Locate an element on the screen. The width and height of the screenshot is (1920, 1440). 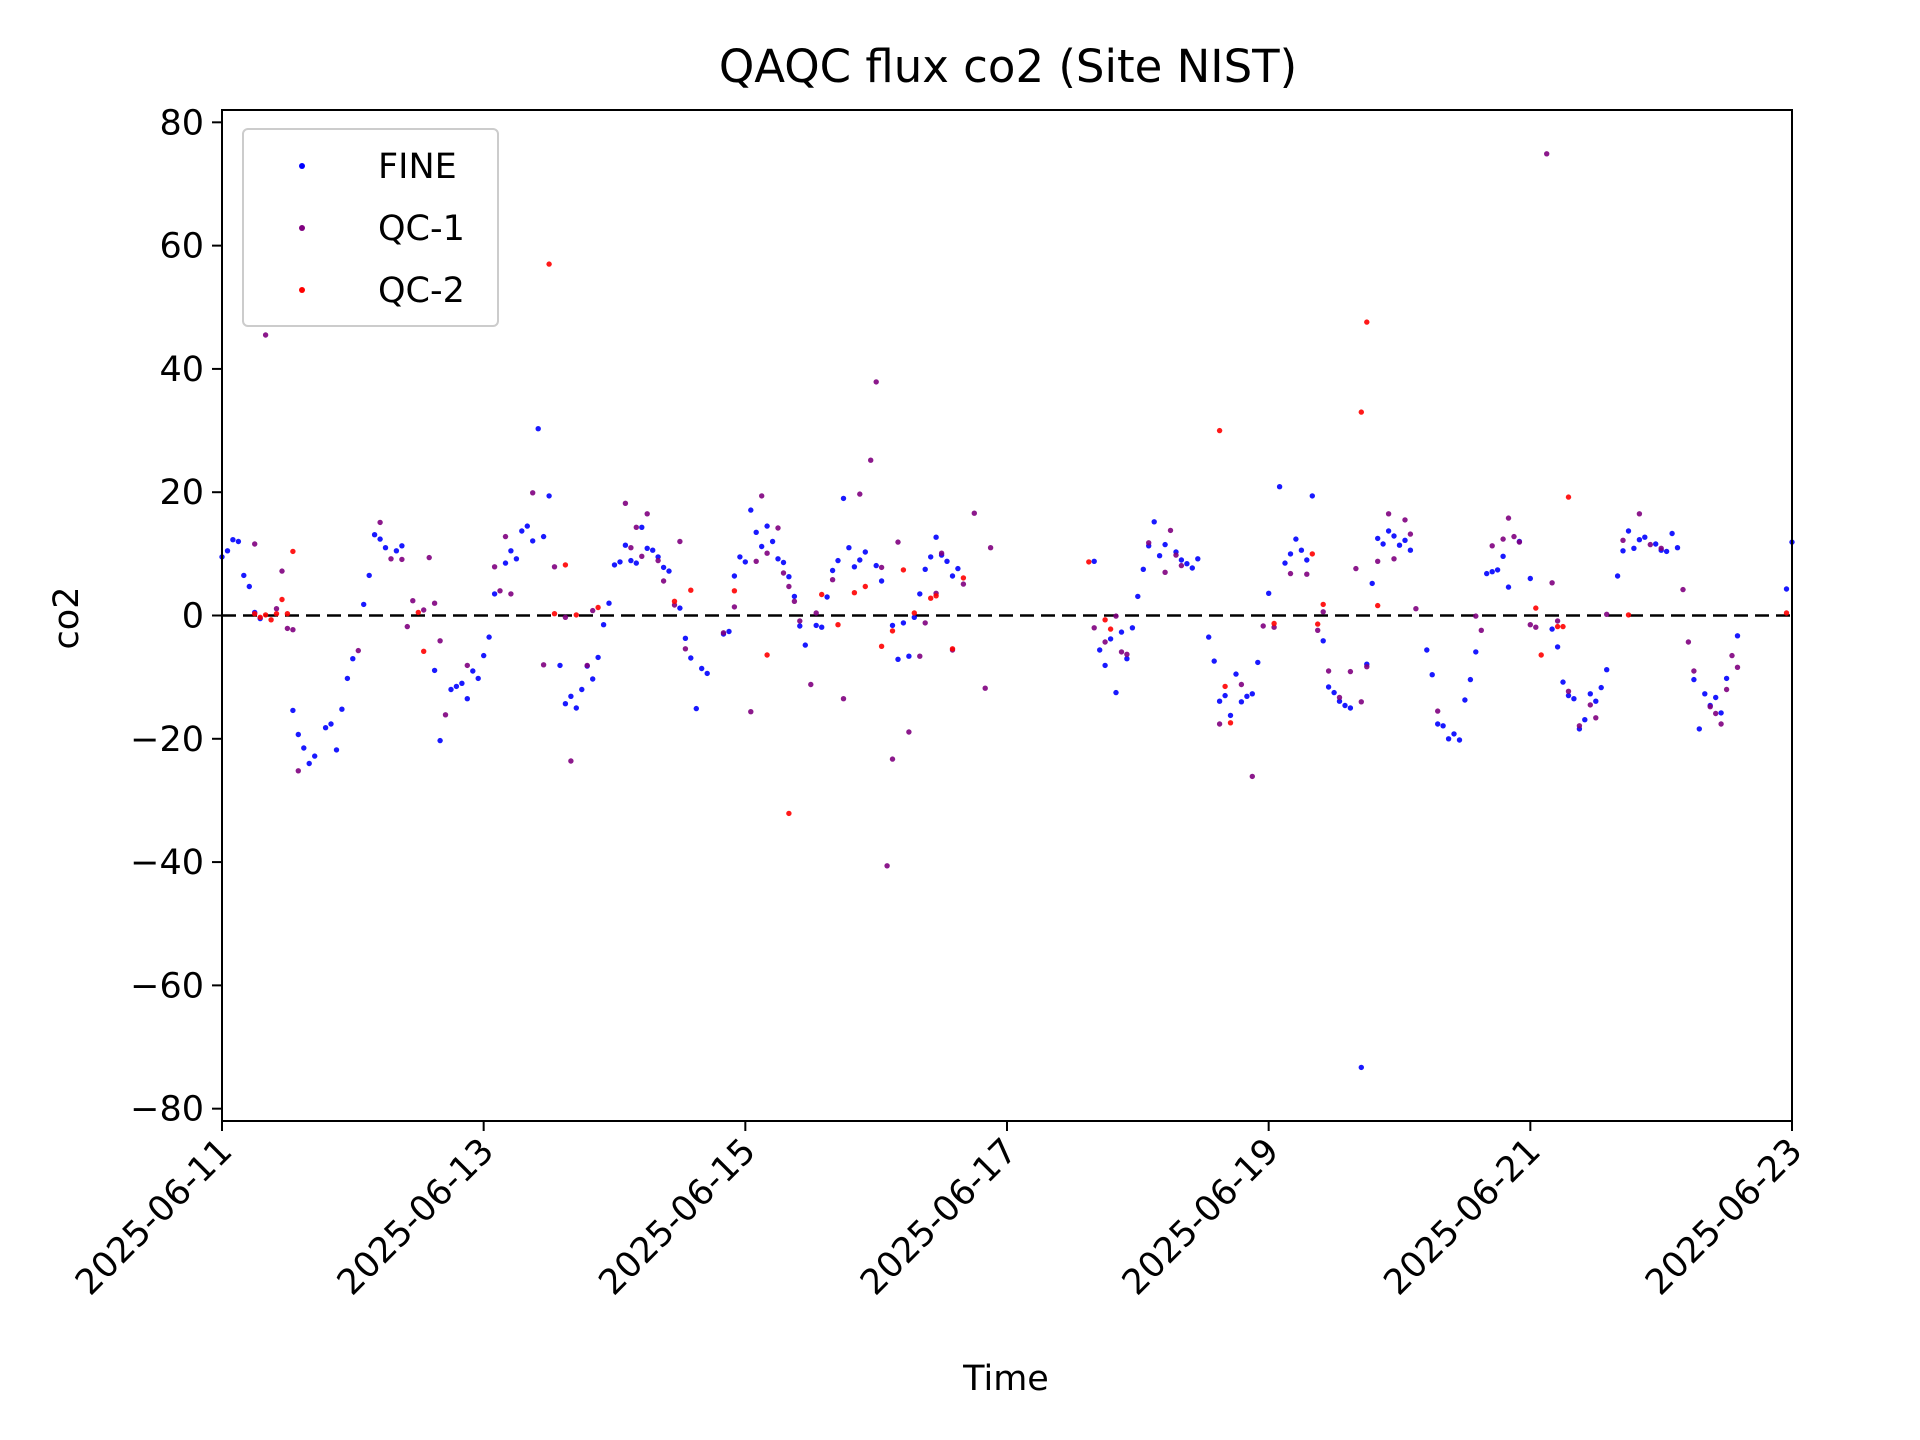
y-tick-label: 0 is located at coordinates (193, 617).